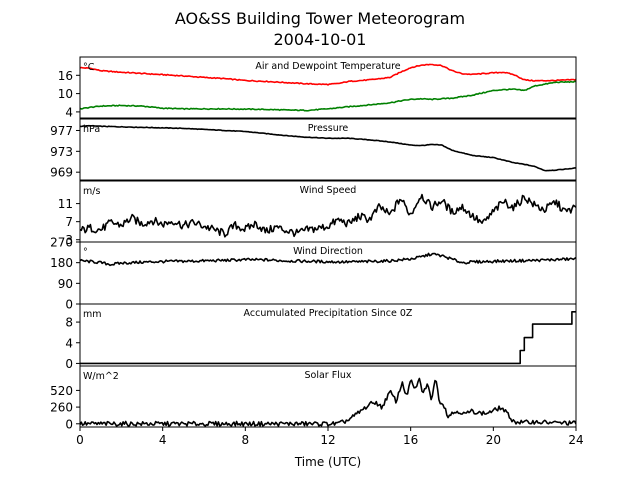  What do you see at coordinates (85, 252) in the screenshot?
I see `panel-unit: °` at bounding box center [85, 252].